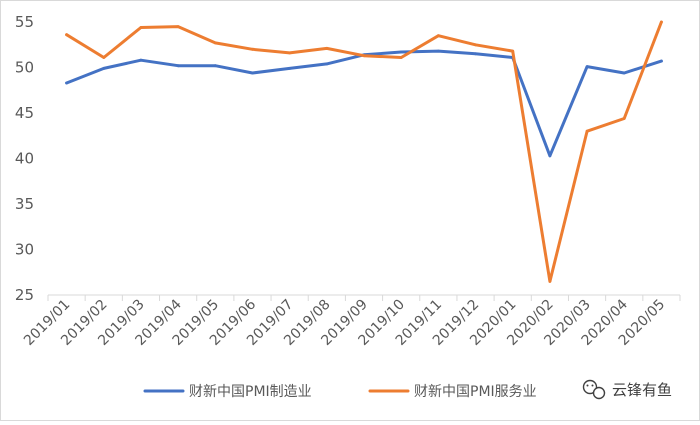 This screenshot has width=700, height=425. Describe the element at coordinates (642, 390) in the screenshot. I see `watermark-text: 云锋有鱼` at that location.